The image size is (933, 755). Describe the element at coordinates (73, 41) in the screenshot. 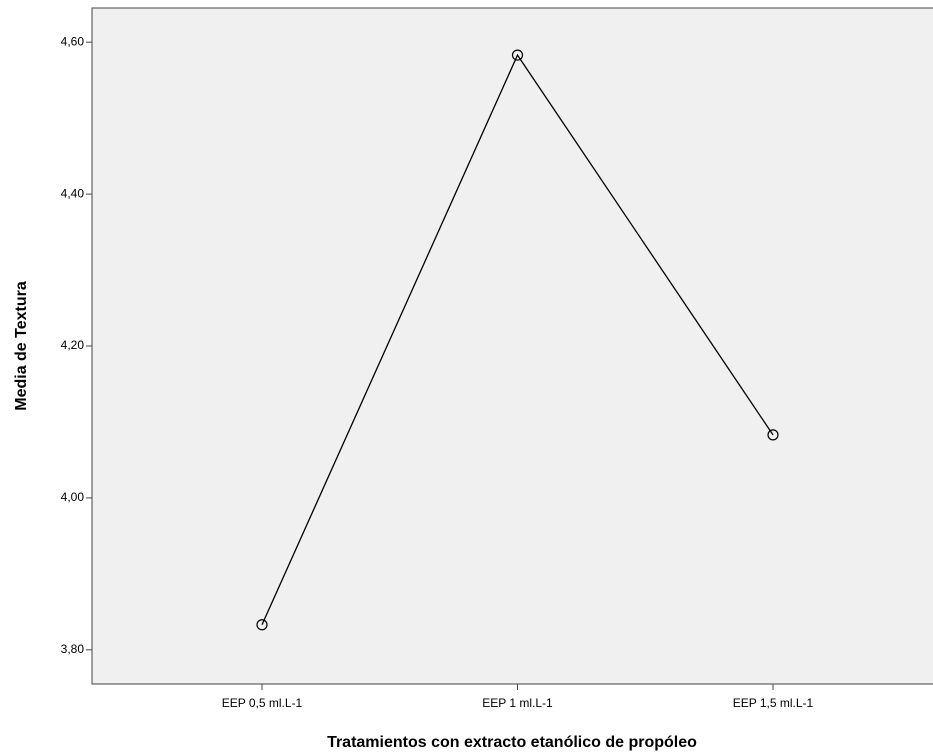

I see `y-tick-label: 4,60` at that location.